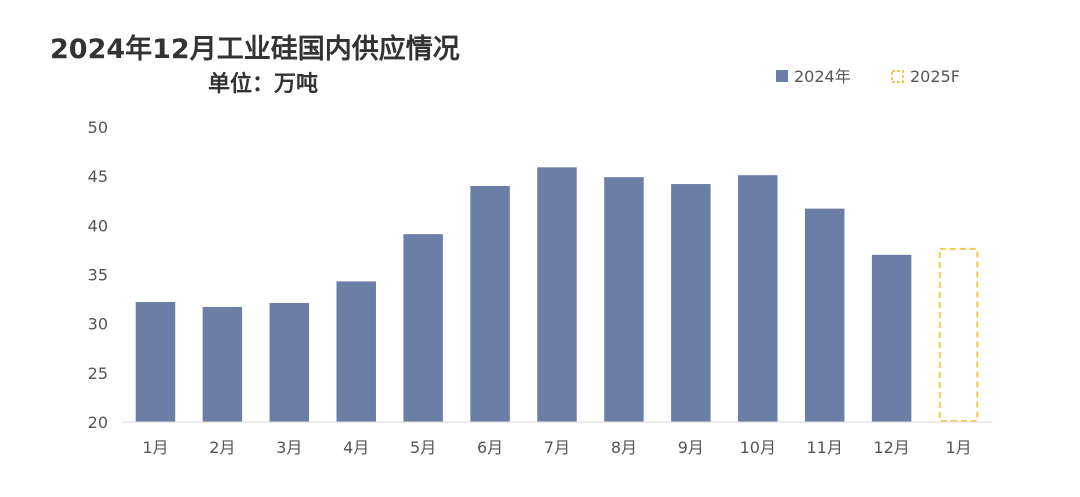 The width and height of the screenshot is (1080, 497). What do you see at coordinates (98, 373) in the screenshot?
I see `y-tick-label: 25` at bounding box center [98, 373].